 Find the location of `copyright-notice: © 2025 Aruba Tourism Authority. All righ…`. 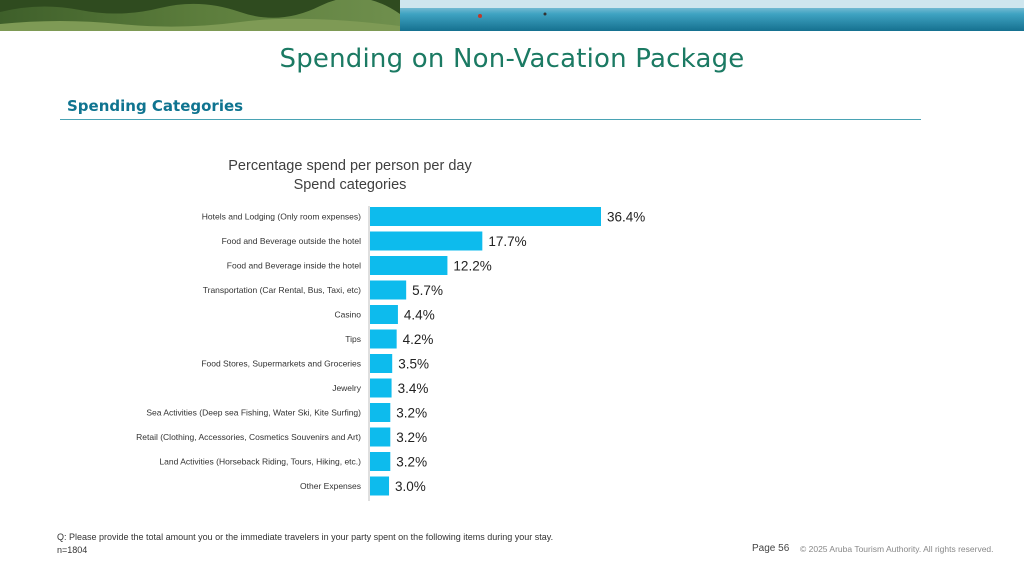

copyright-notice: © 2025 Aruba Tourism Authority. All righ… is located at coordinates (897, 549).